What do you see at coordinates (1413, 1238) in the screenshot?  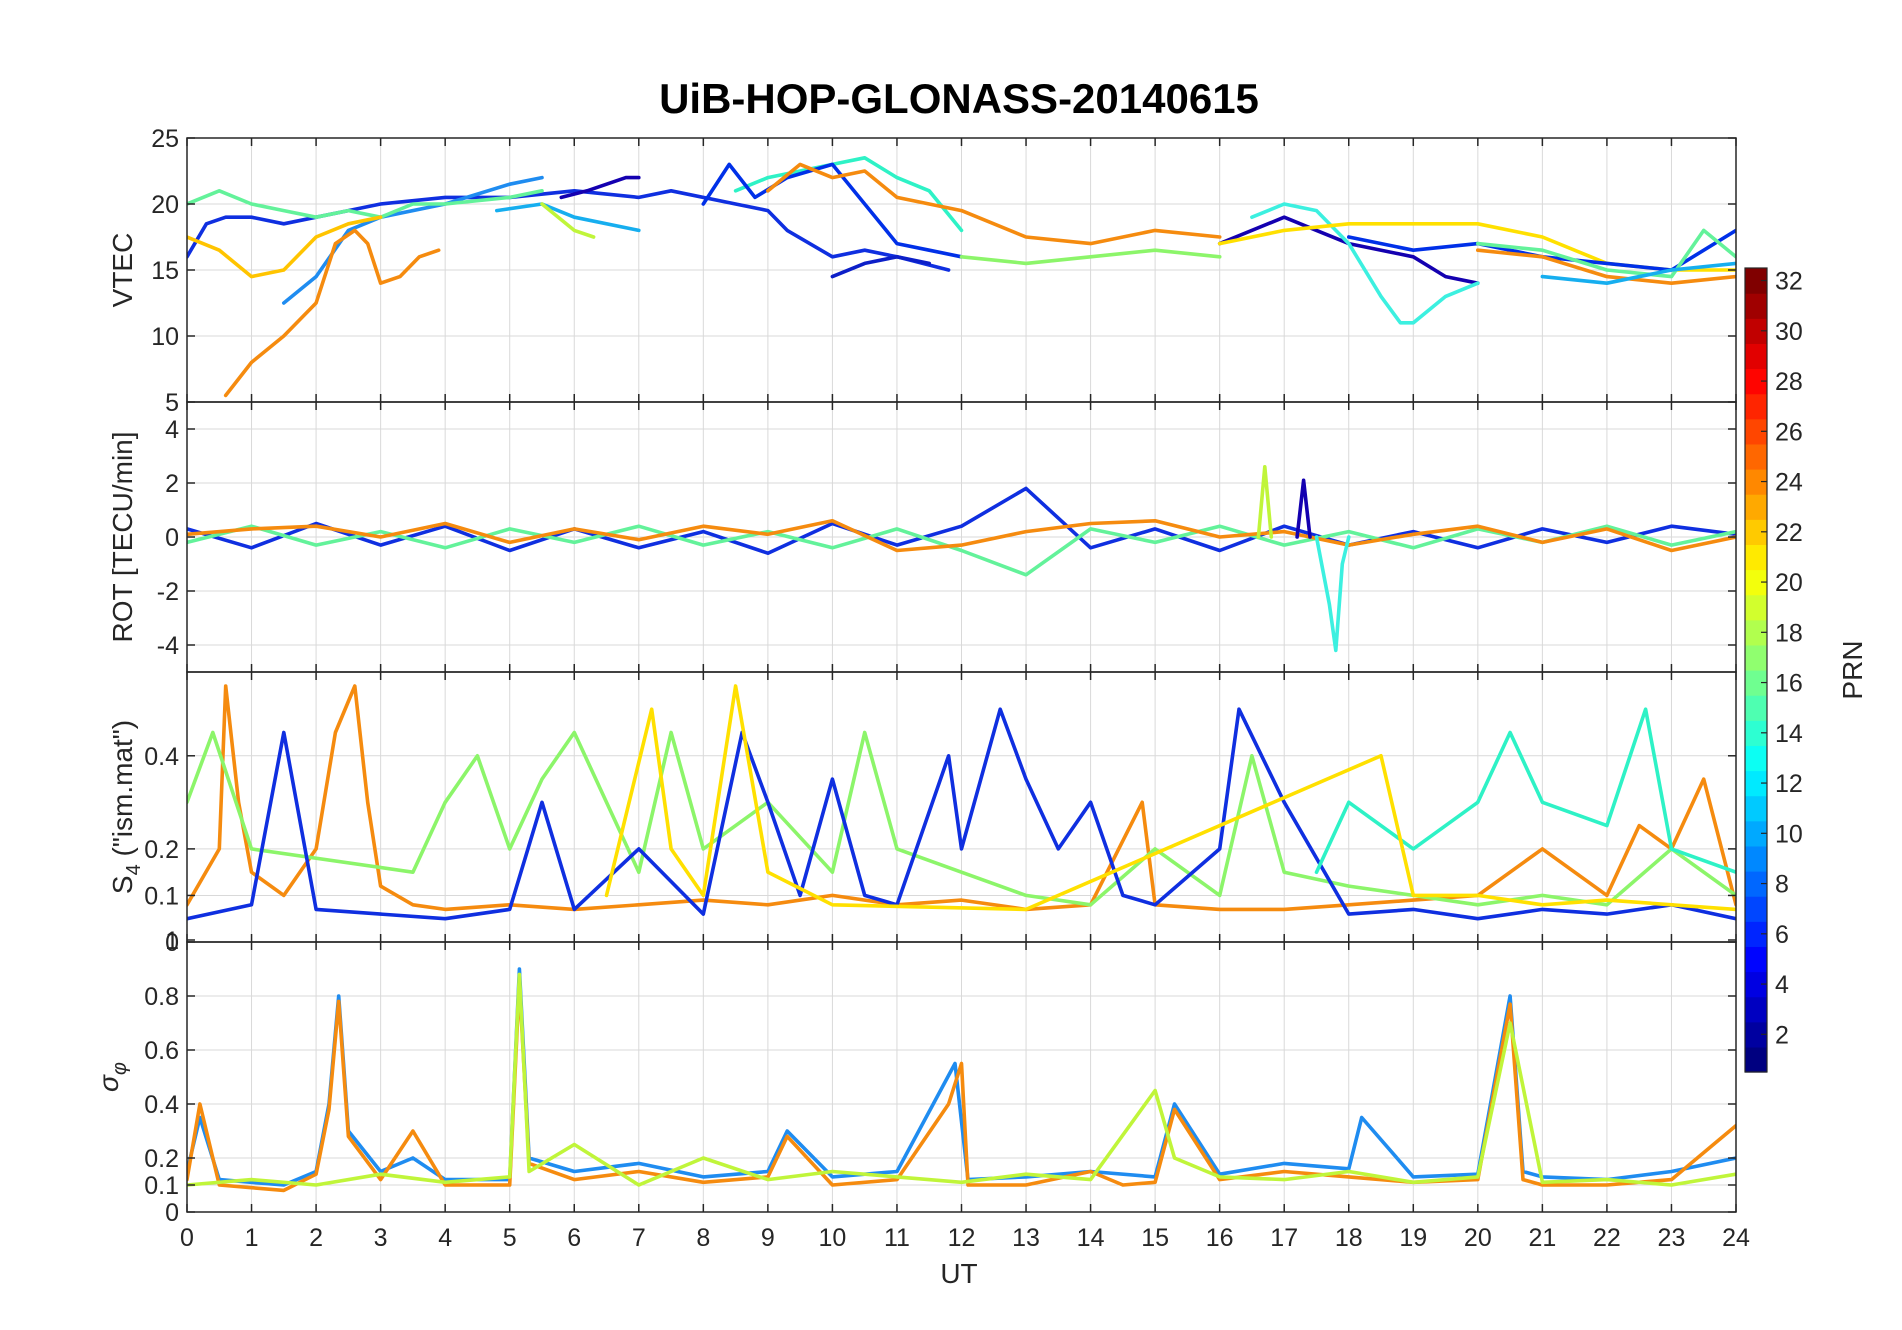 I see `x-tick-label: 19` at bounding box center [1413, 1238].